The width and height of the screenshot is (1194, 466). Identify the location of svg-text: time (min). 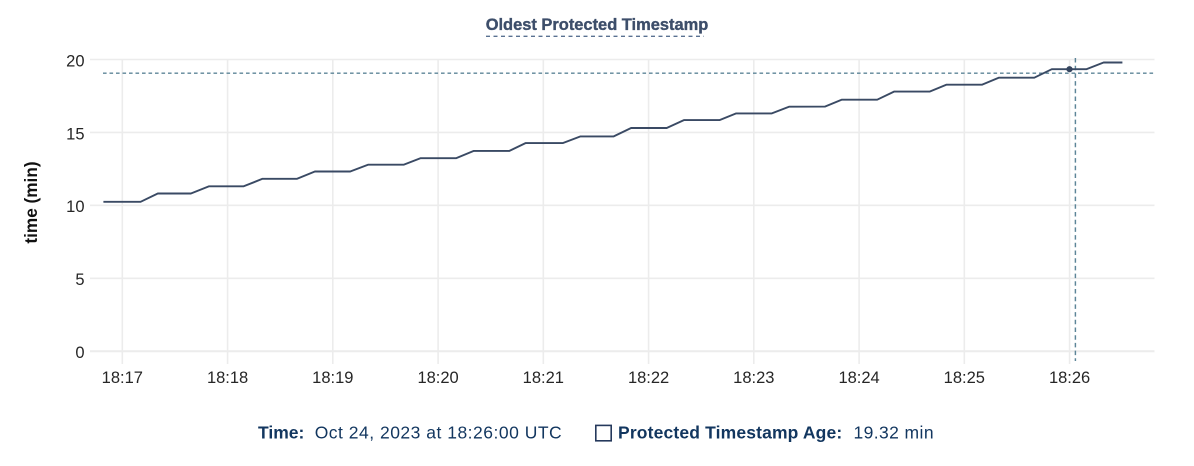
(31, 202).